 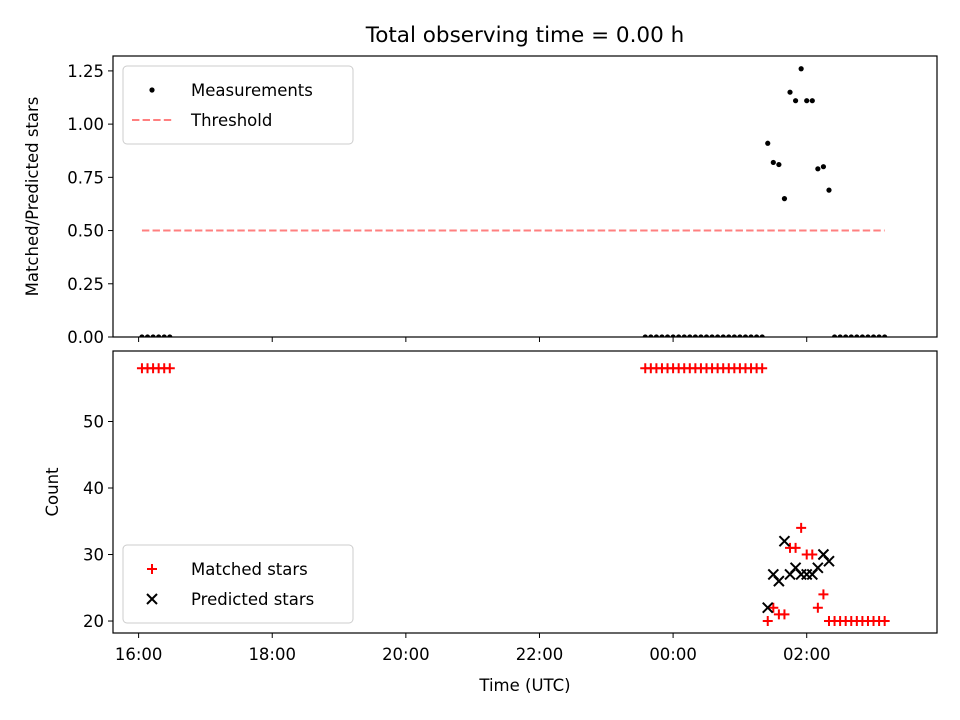 I want to click on legend-marker-dot, so click(x=152, y=90).